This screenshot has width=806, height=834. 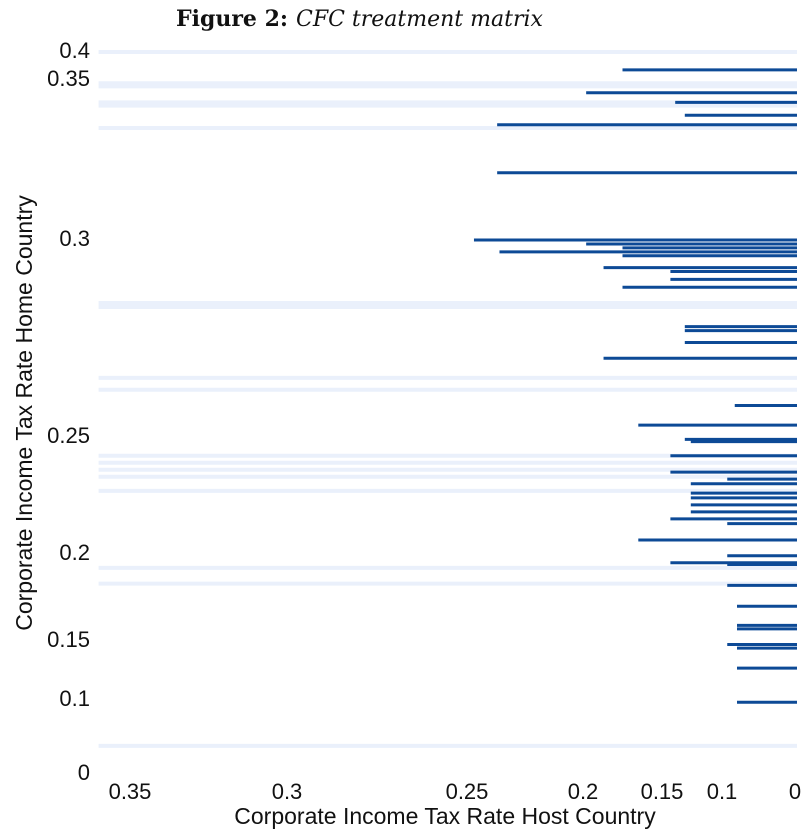 What do you see at coordinates (24, 413) in the screenshot?
I see `y-axis-label: Corporate Income Tax Rate Home Country` at bounding box center [24, 413].